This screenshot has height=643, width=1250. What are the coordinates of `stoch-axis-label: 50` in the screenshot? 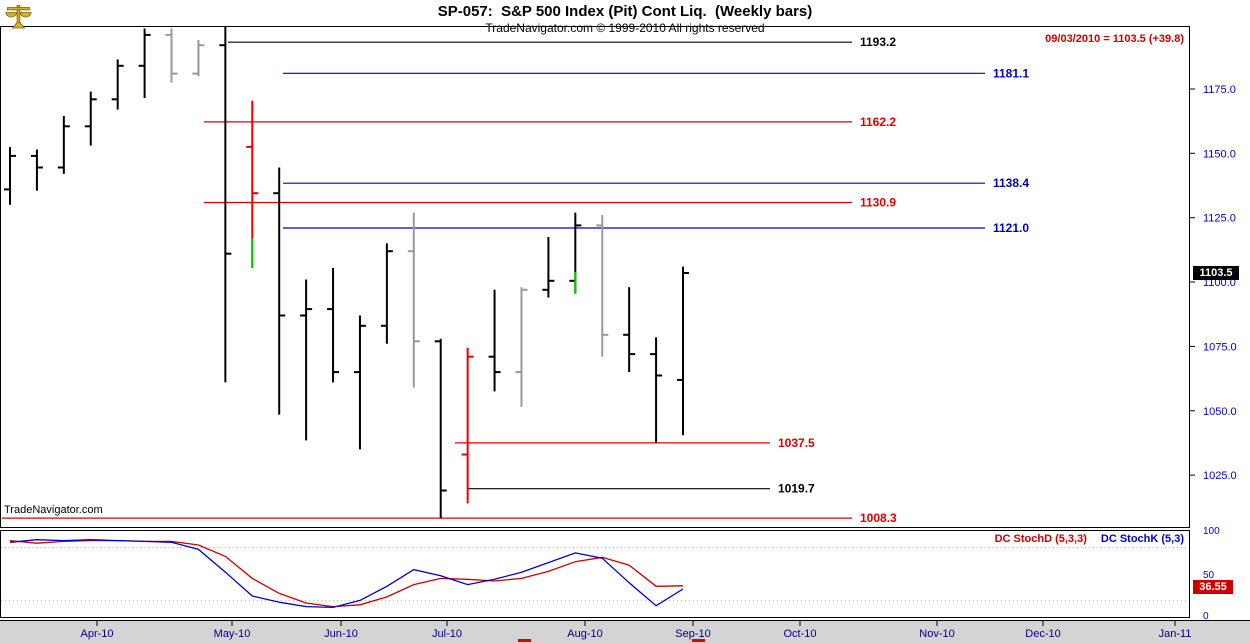 It's located at (1209, 575).